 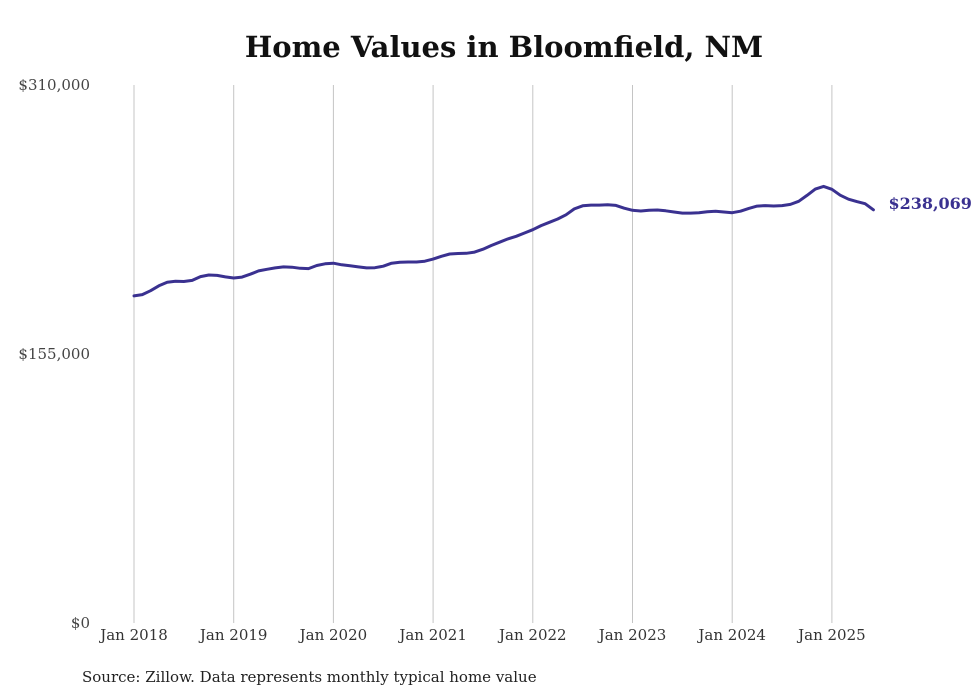 I want to click on series-line-home-value, so click(x=503, y=241).